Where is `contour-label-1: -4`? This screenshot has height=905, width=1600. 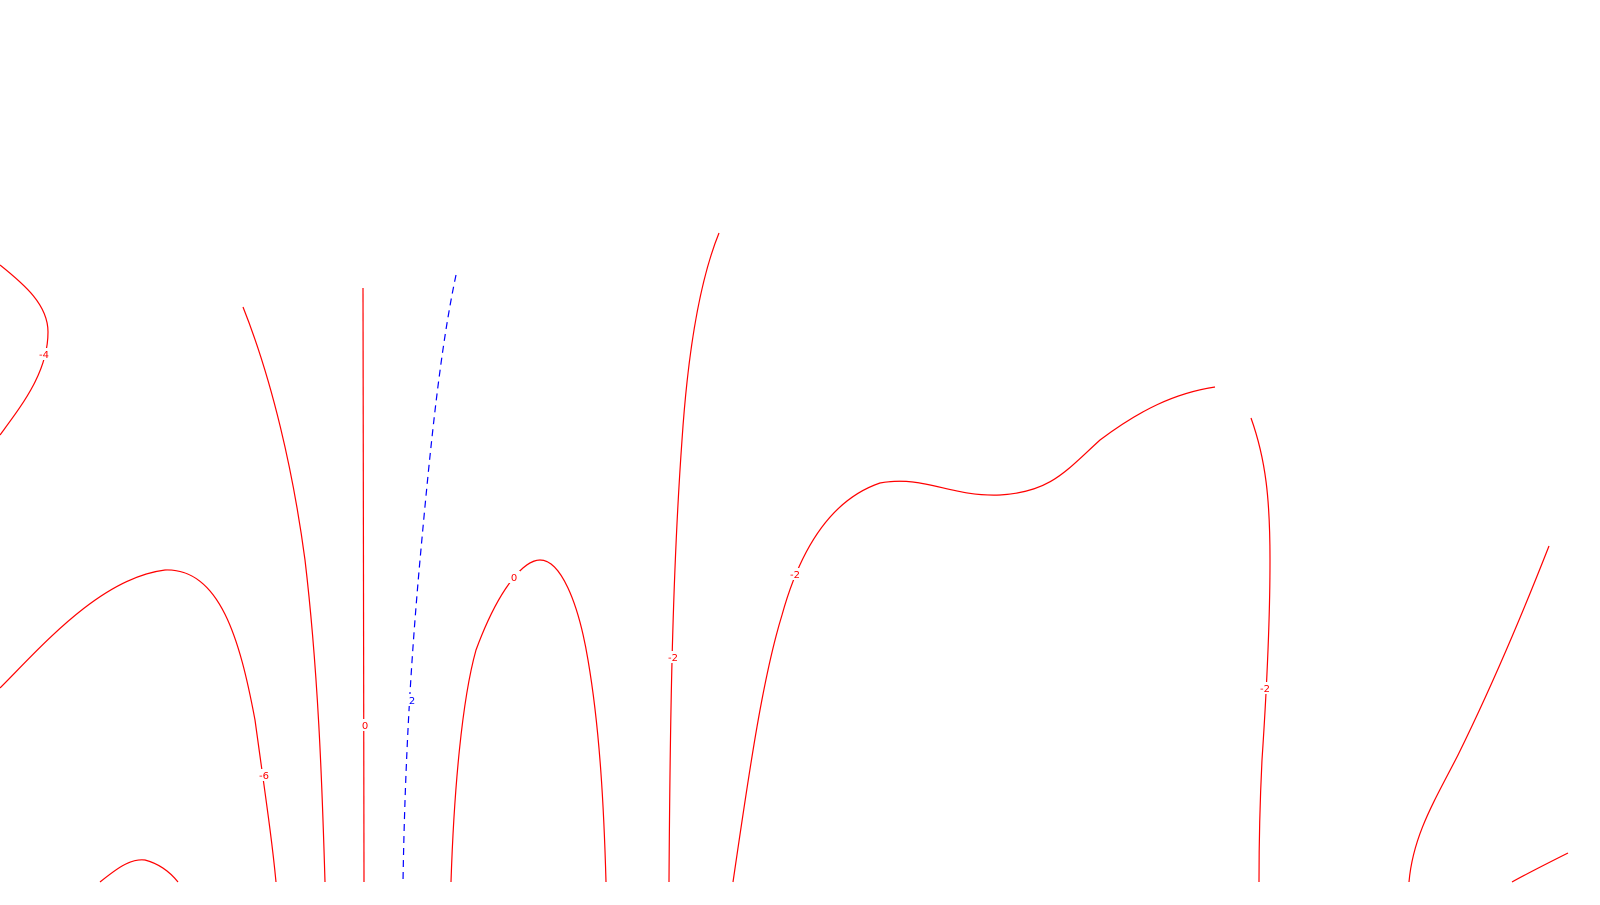 contour-label-1: -4 is located at coordinates (44, 355).